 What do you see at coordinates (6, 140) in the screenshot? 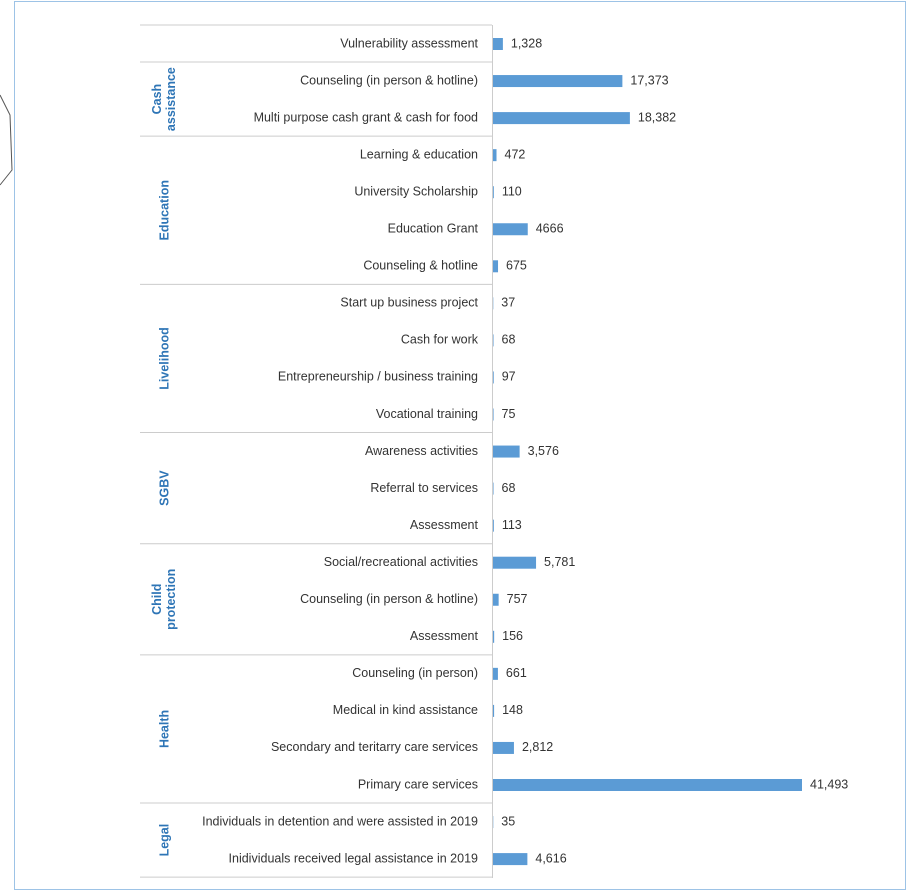
I see `shape-fragment` at bounding box center [6, 140].